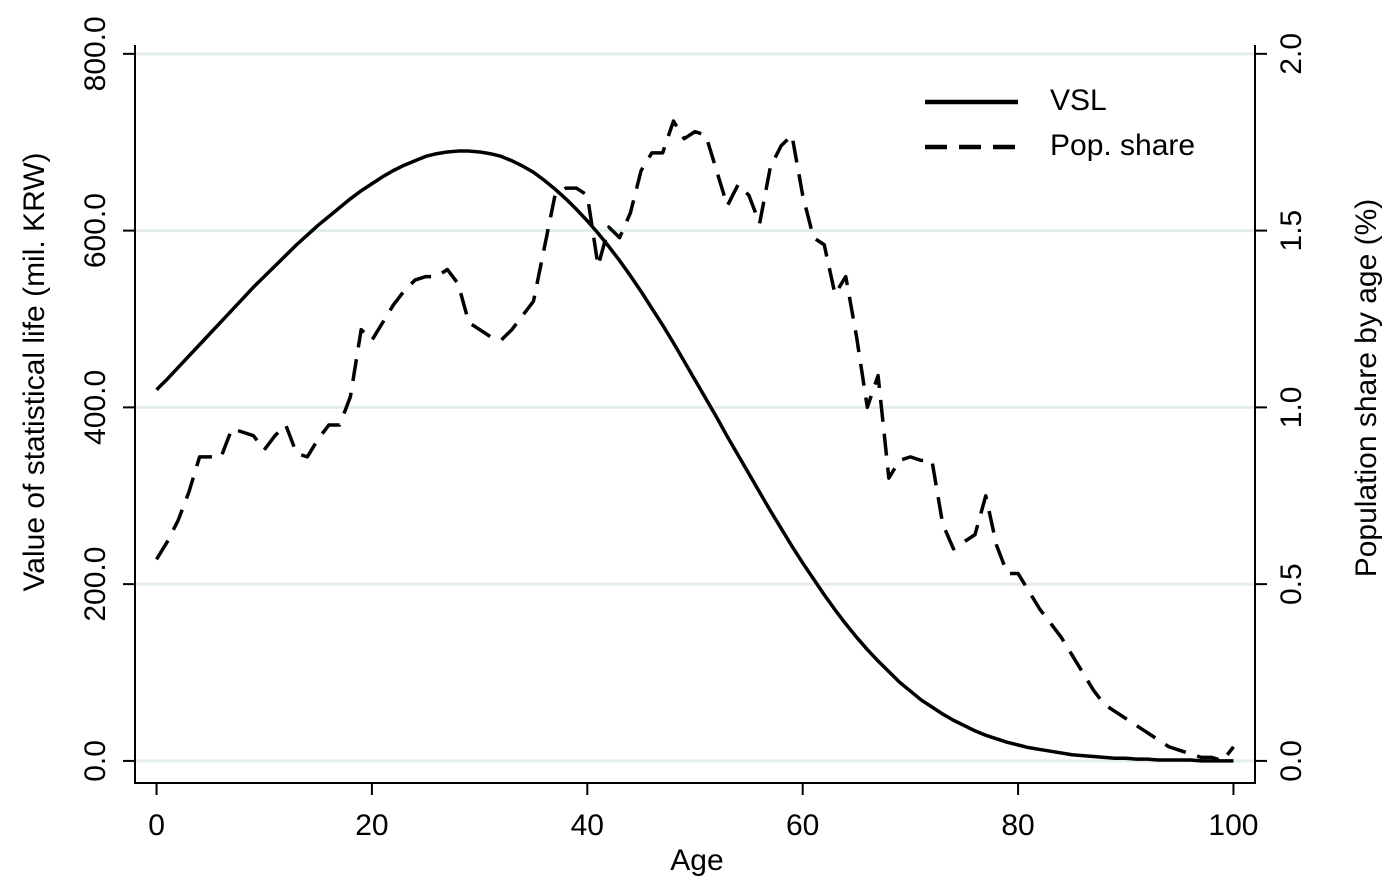 This screenshot has width=1391, height=881. Describe the element at coordinates (95, 53) in the screenshot. I see `y-tick-label: 800.0` at that location.